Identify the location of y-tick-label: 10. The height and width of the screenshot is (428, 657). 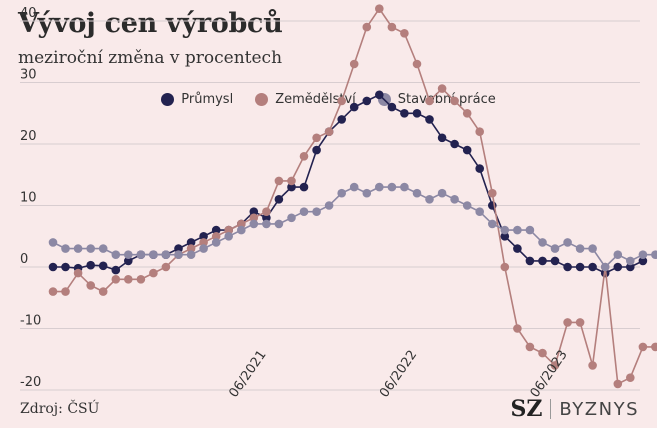
(28, 198).